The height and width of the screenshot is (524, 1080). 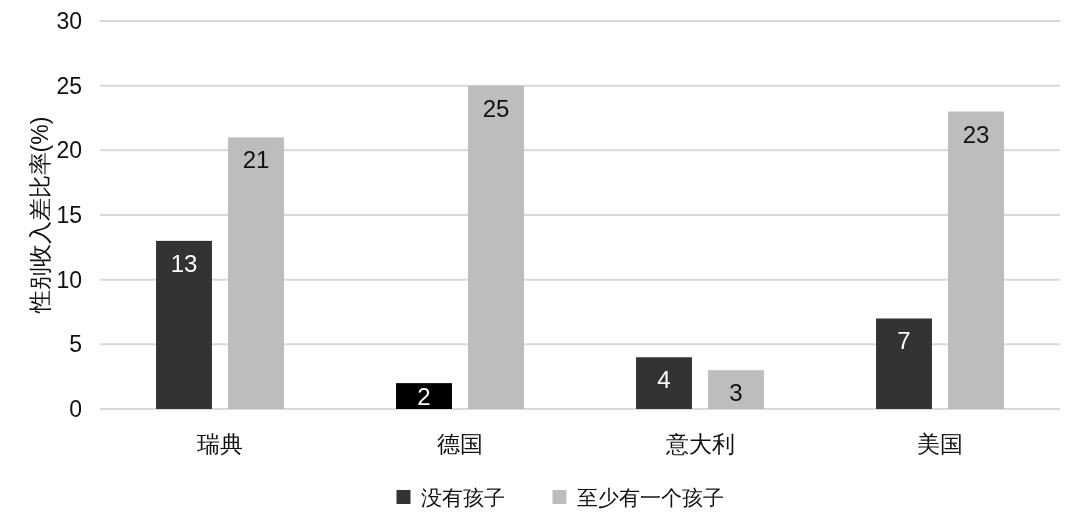 I want to click on data-label: 7, so click(x=904, y=341).